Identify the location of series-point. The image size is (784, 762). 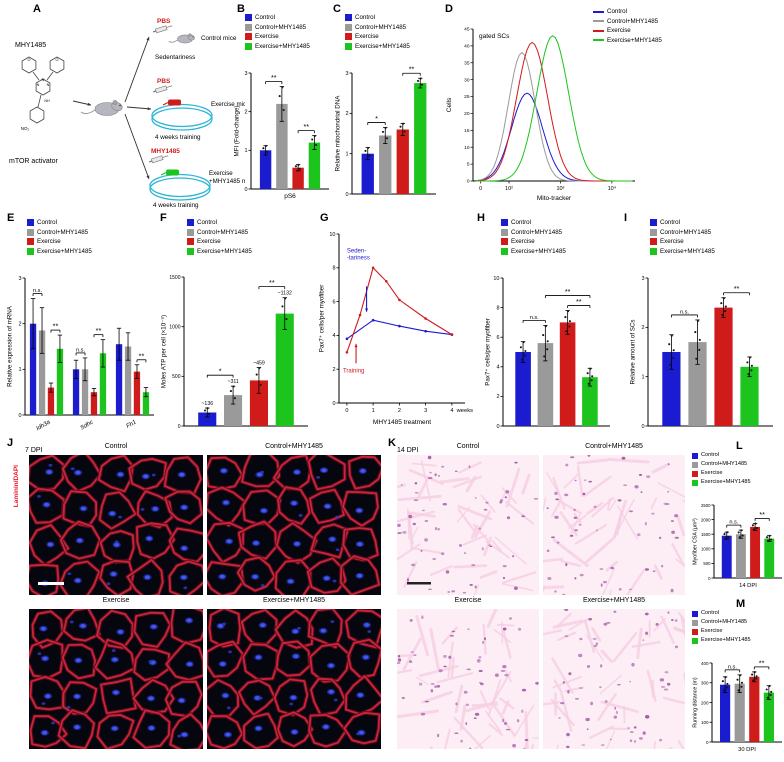
(347, 352).